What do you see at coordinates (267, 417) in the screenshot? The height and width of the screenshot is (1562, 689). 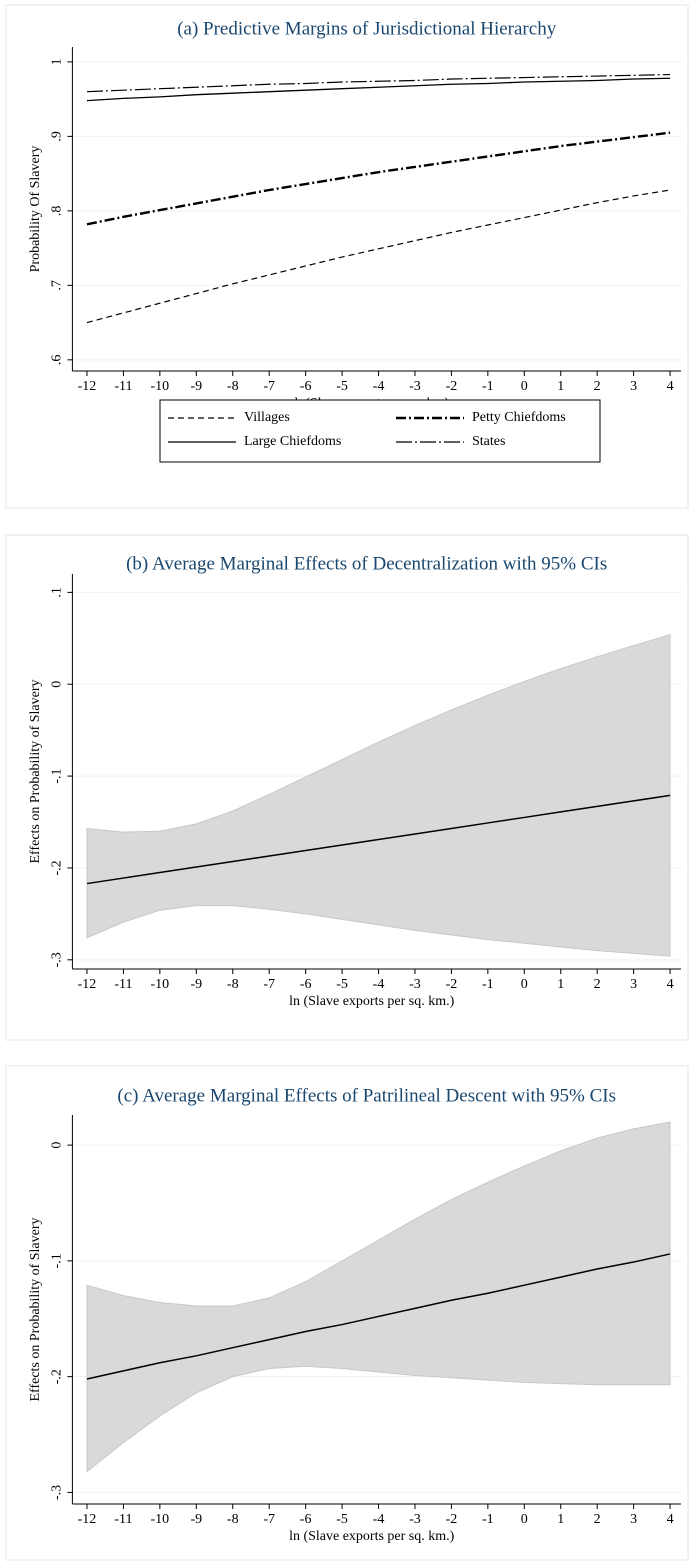 I see `legend-label: Villages` at bounding box center [267, 417].